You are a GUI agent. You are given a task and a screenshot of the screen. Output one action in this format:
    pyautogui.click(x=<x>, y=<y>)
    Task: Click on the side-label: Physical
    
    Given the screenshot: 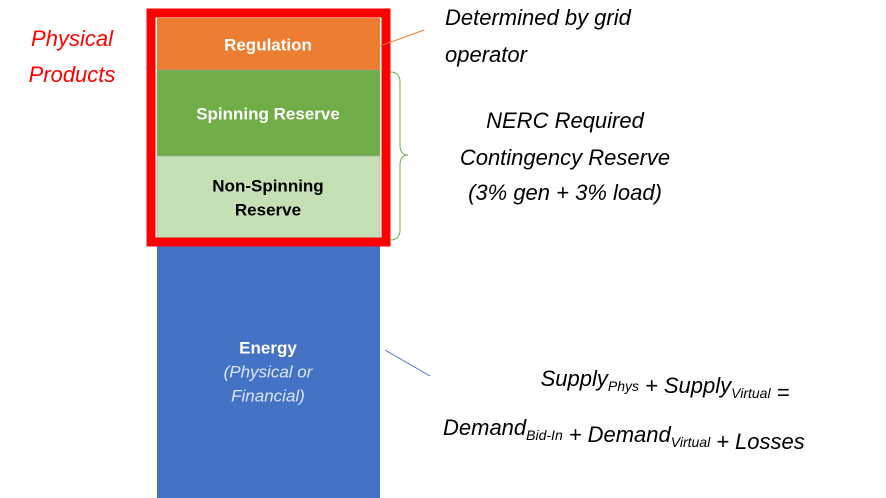 What is the action you would take?
    pyautogui.click(x=72, y=38)
    